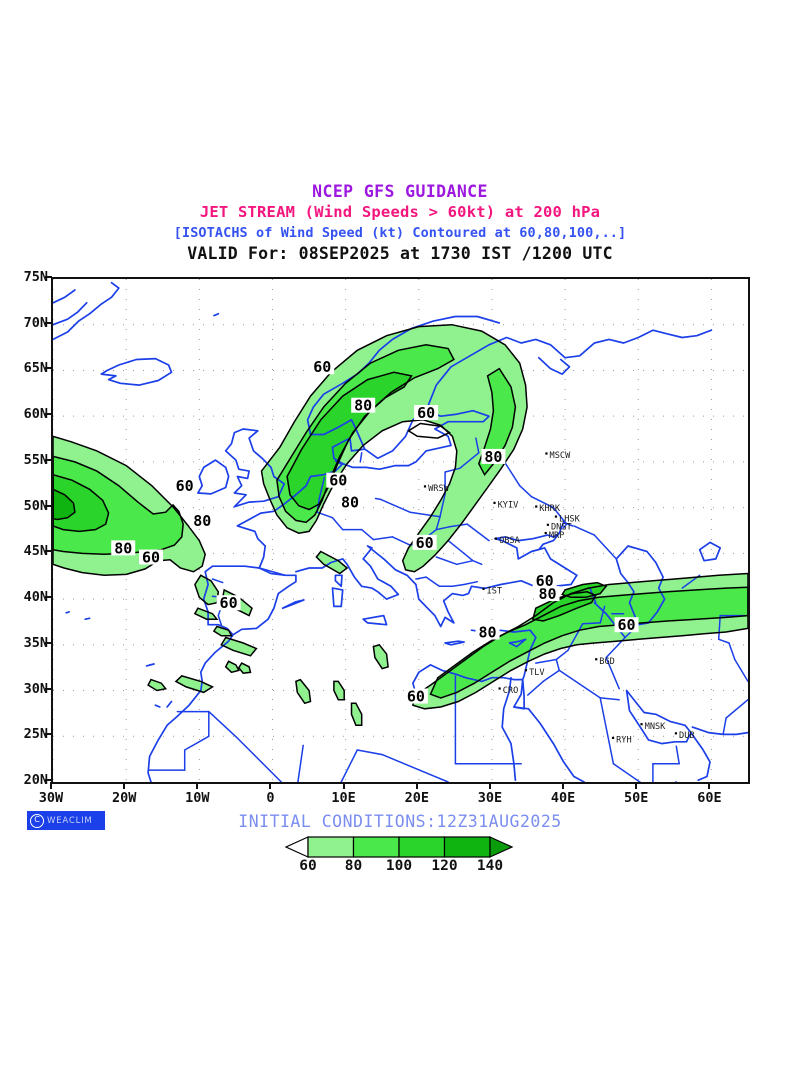 This screenshot has width=800, height=1067. I want to click on weaclim-watermark: C WEACLIM, so click(66, 820).